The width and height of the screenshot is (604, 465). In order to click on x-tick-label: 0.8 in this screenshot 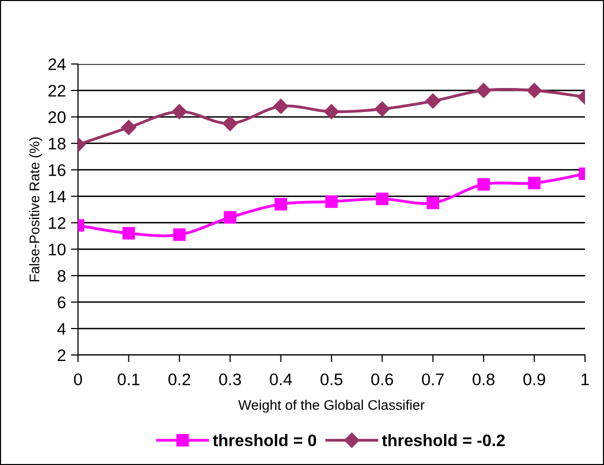, I will do `click(483, 379)`.